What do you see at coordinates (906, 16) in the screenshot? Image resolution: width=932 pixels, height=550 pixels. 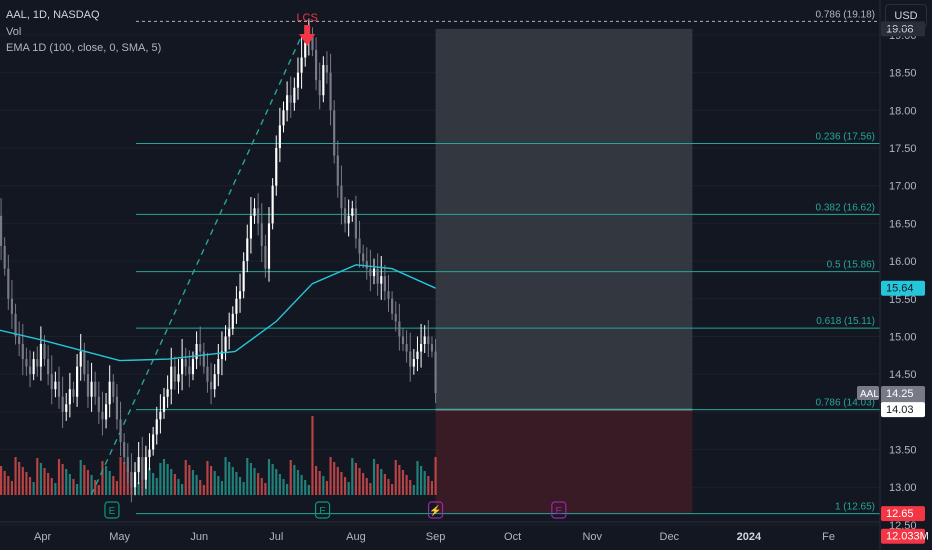 I see `currency-button: USD` at bounding box center [906, 16].